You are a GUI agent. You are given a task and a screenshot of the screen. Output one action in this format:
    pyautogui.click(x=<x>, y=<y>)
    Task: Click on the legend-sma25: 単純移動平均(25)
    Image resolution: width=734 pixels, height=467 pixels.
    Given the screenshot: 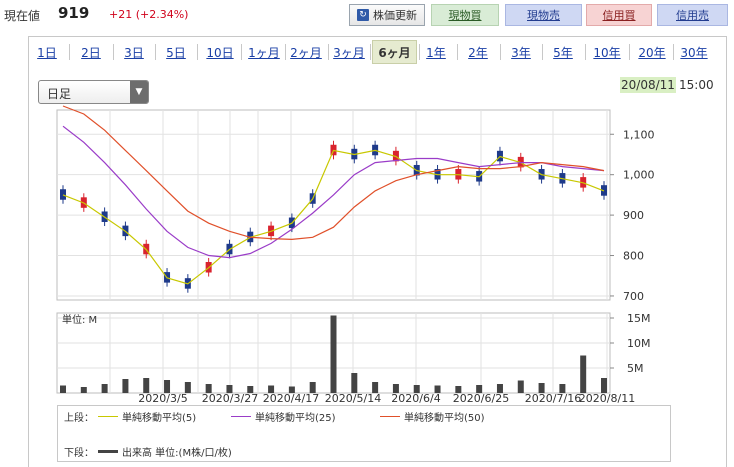 What is the action you would take?
    pyautogui.click(x=283, y=416)
    